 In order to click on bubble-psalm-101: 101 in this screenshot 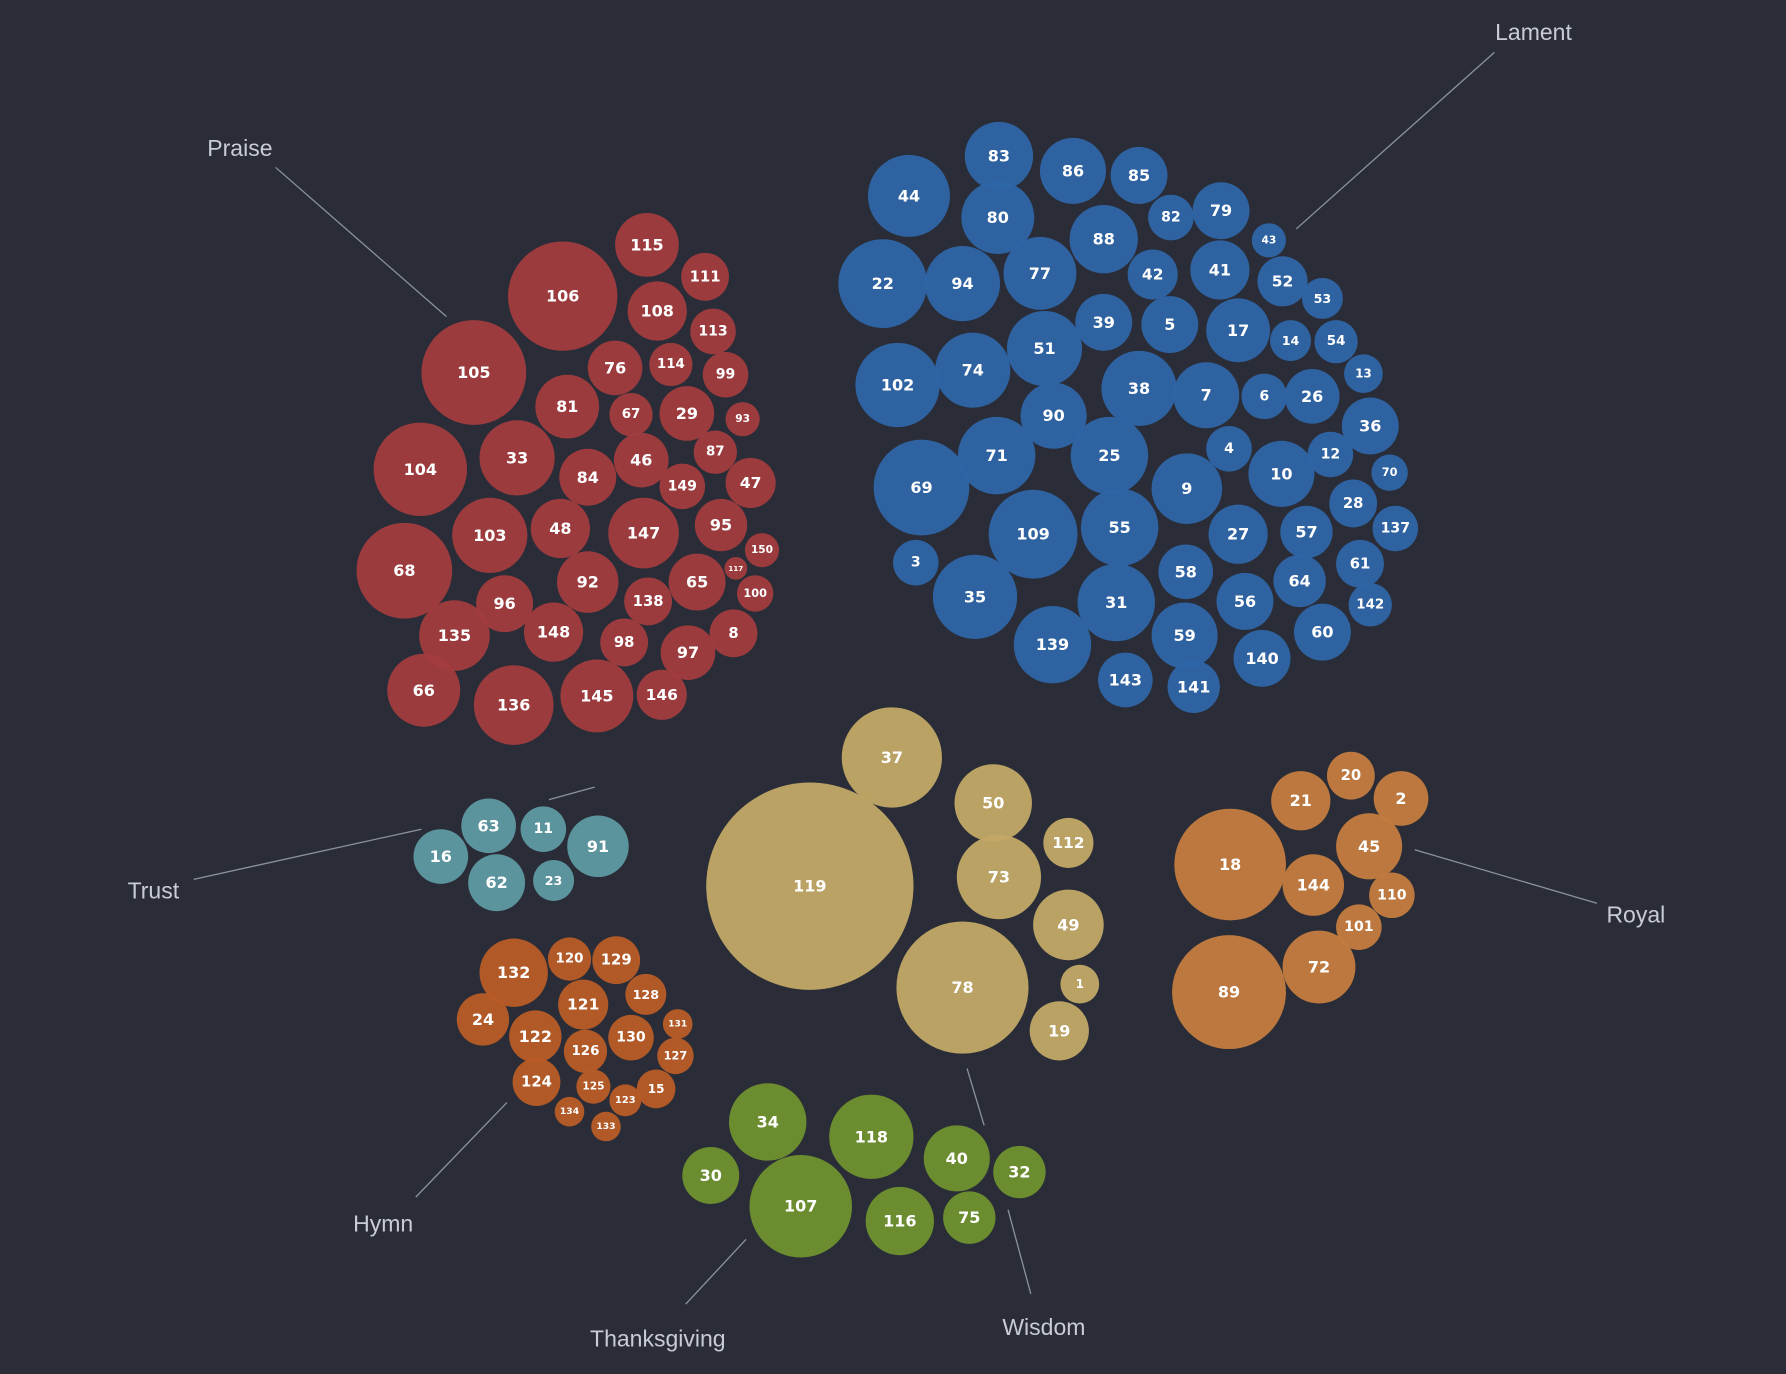, I will do `click(1359, 927)`.